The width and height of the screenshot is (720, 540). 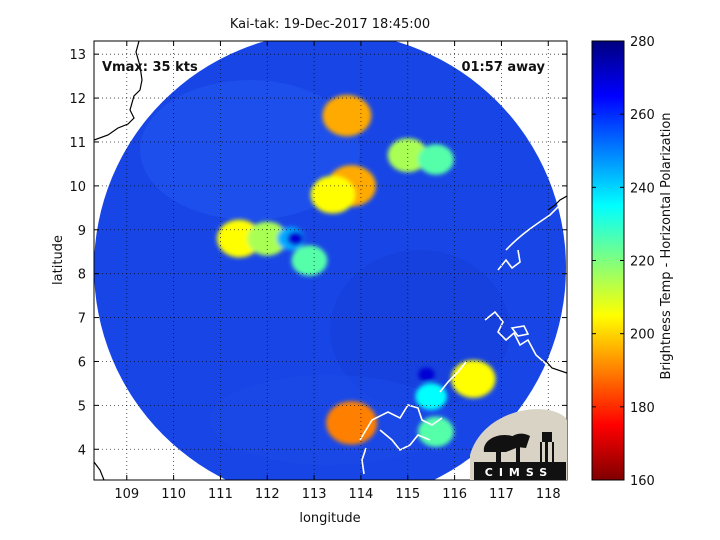 I want to click on x-tick-label: 112, so click(x=267, y=494).